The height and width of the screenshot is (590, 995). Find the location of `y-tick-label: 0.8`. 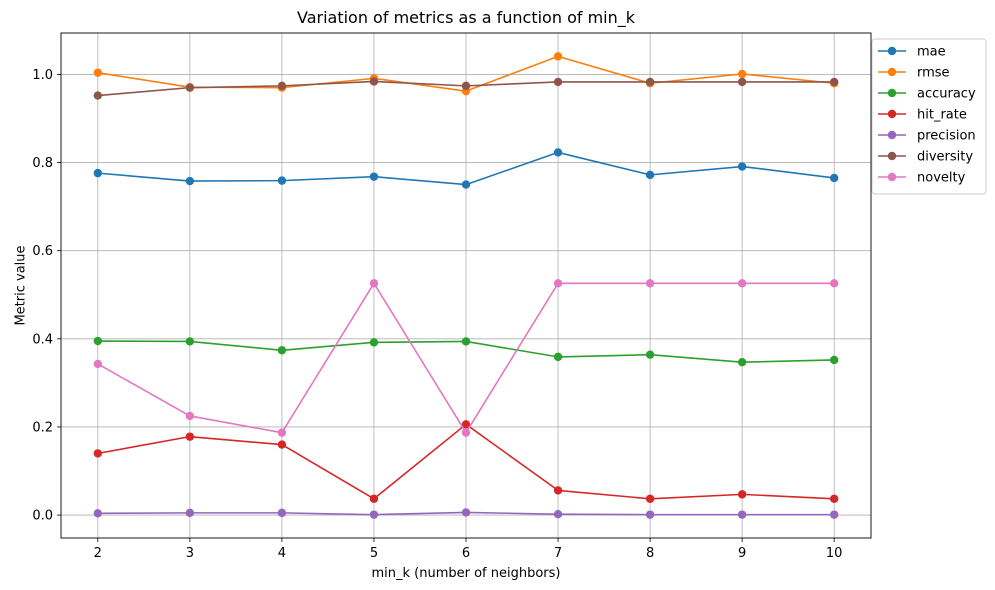

y-tick-label: 0.8 is located at coordinates (42, 163).